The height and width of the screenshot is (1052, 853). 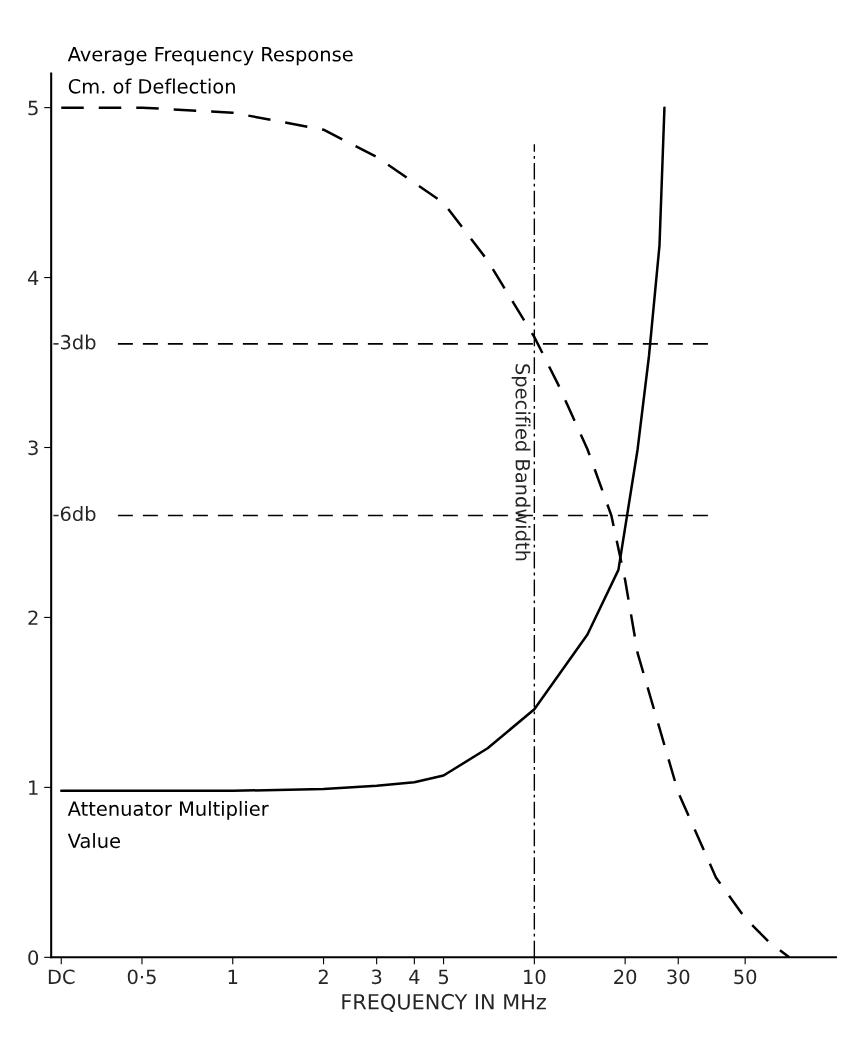 What do you see at coordinates (33, 617) in the screenshot?
I see `y-tick-label: 2` at bounding box center [33, 617].